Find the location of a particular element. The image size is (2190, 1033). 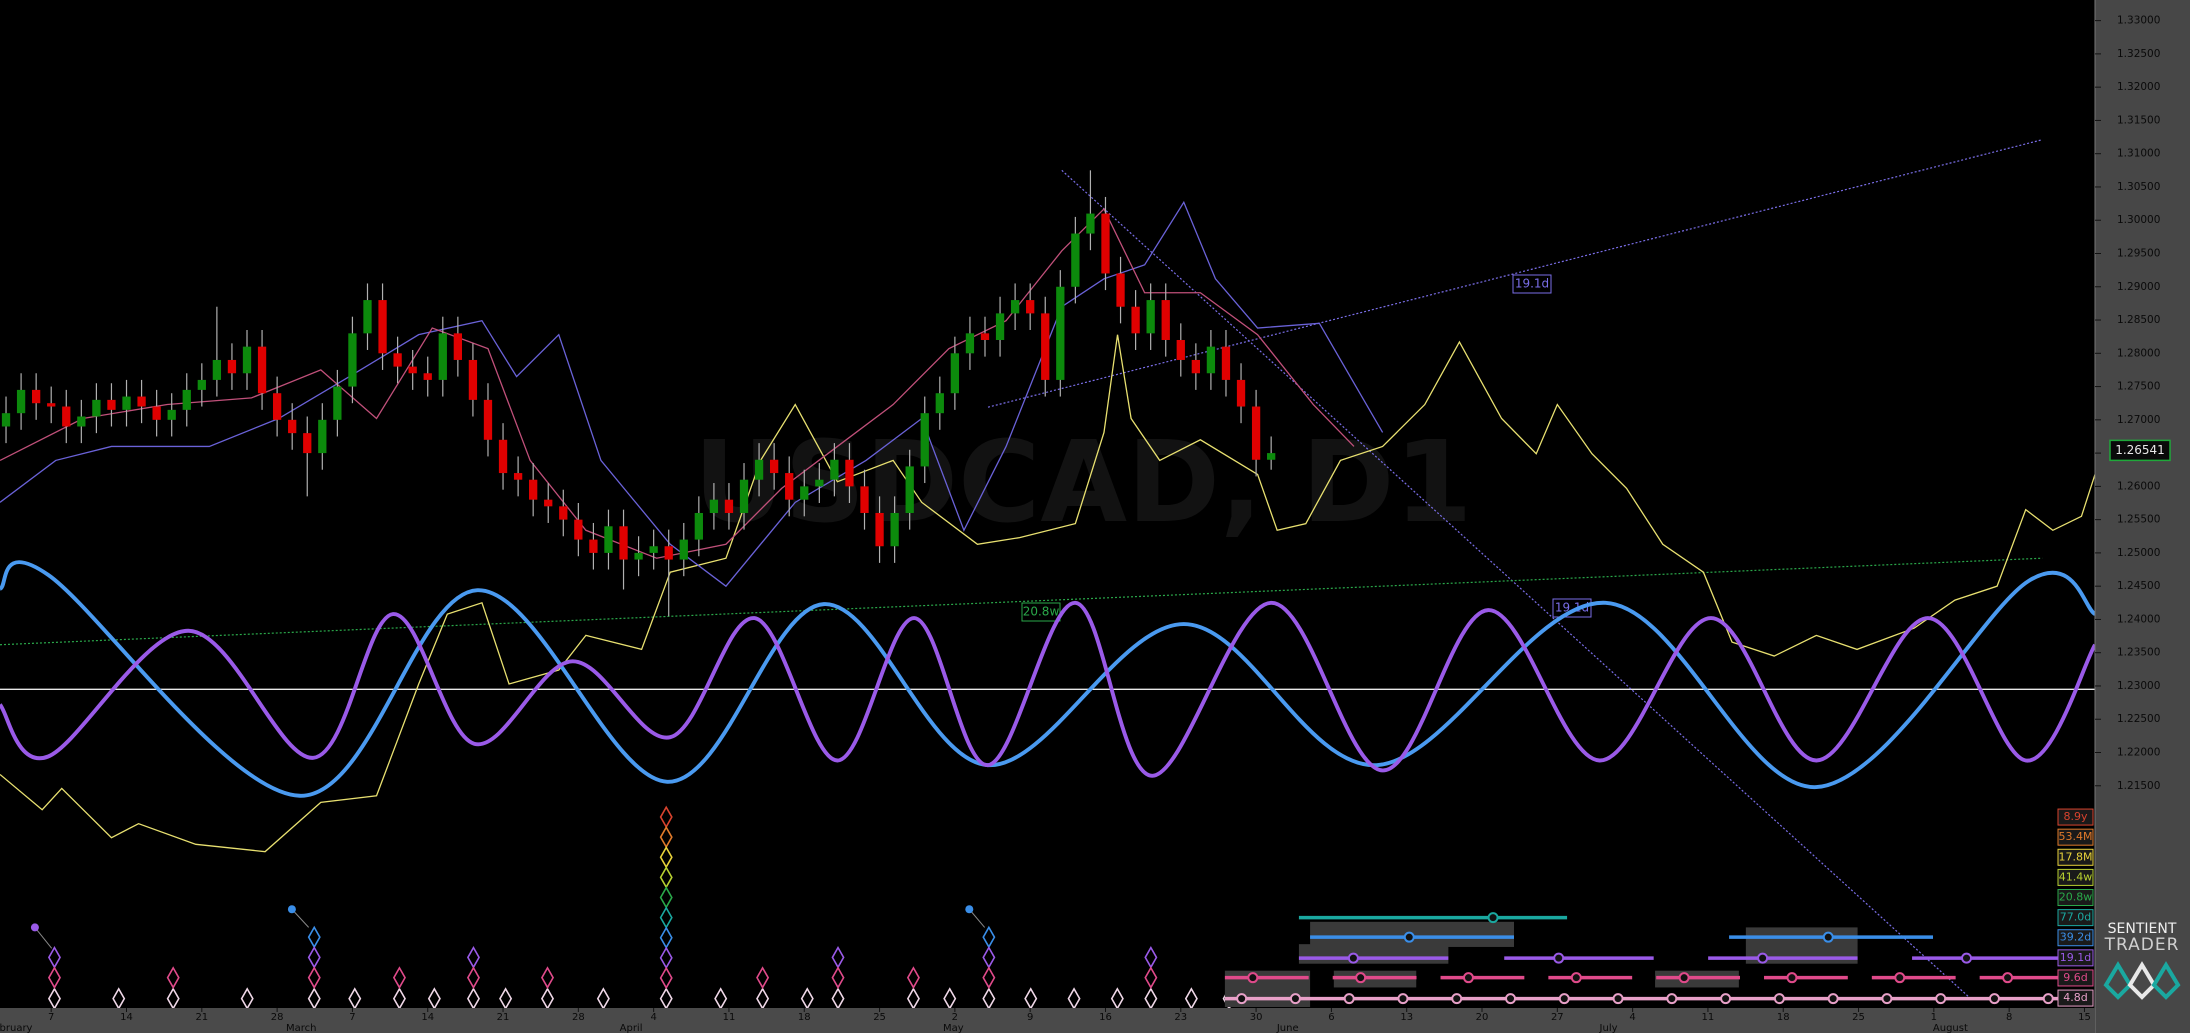

marker-dot is located at coordinates (34, 927).